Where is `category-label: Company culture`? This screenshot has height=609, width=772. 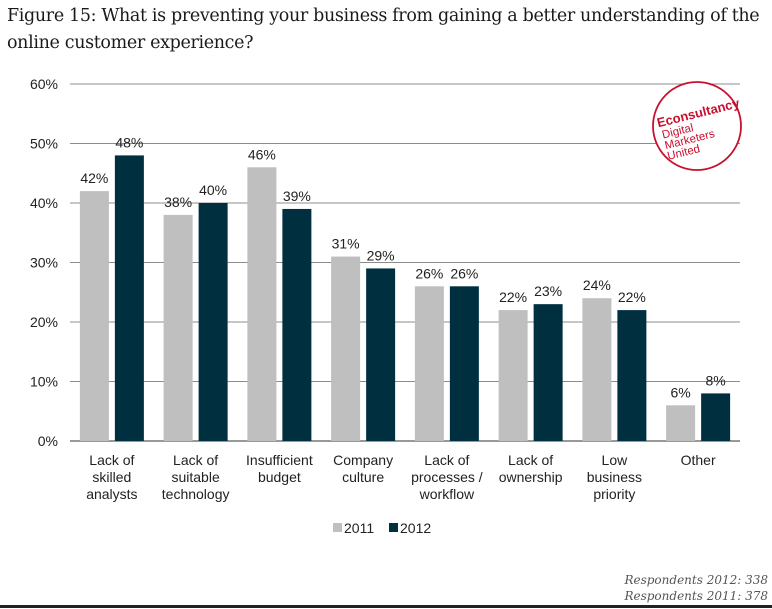
category-label: Company culture is located at coordinates (363, 468).